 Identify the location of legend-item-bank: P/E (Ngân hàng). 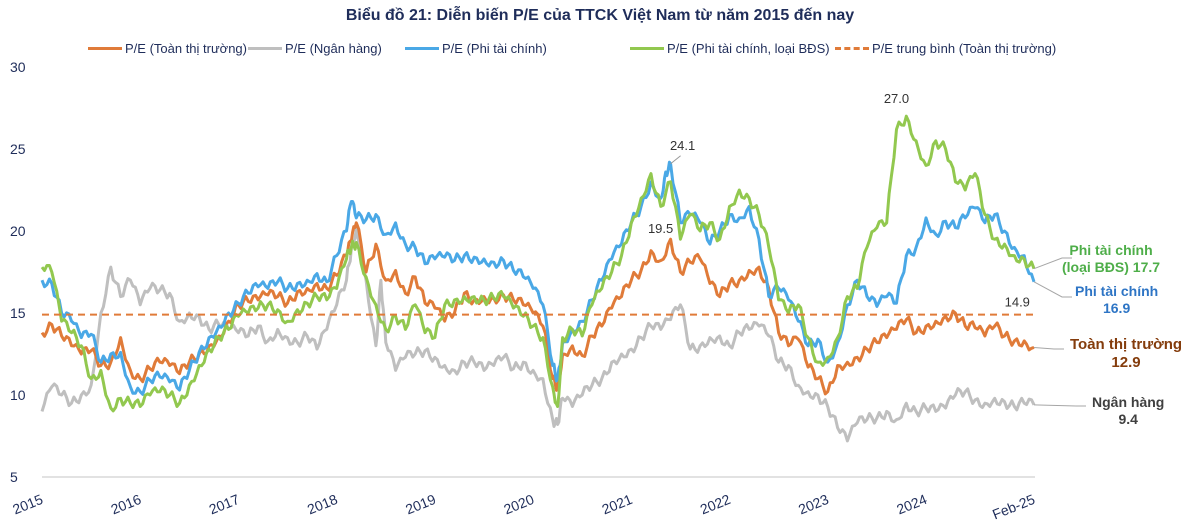
(315, 48).